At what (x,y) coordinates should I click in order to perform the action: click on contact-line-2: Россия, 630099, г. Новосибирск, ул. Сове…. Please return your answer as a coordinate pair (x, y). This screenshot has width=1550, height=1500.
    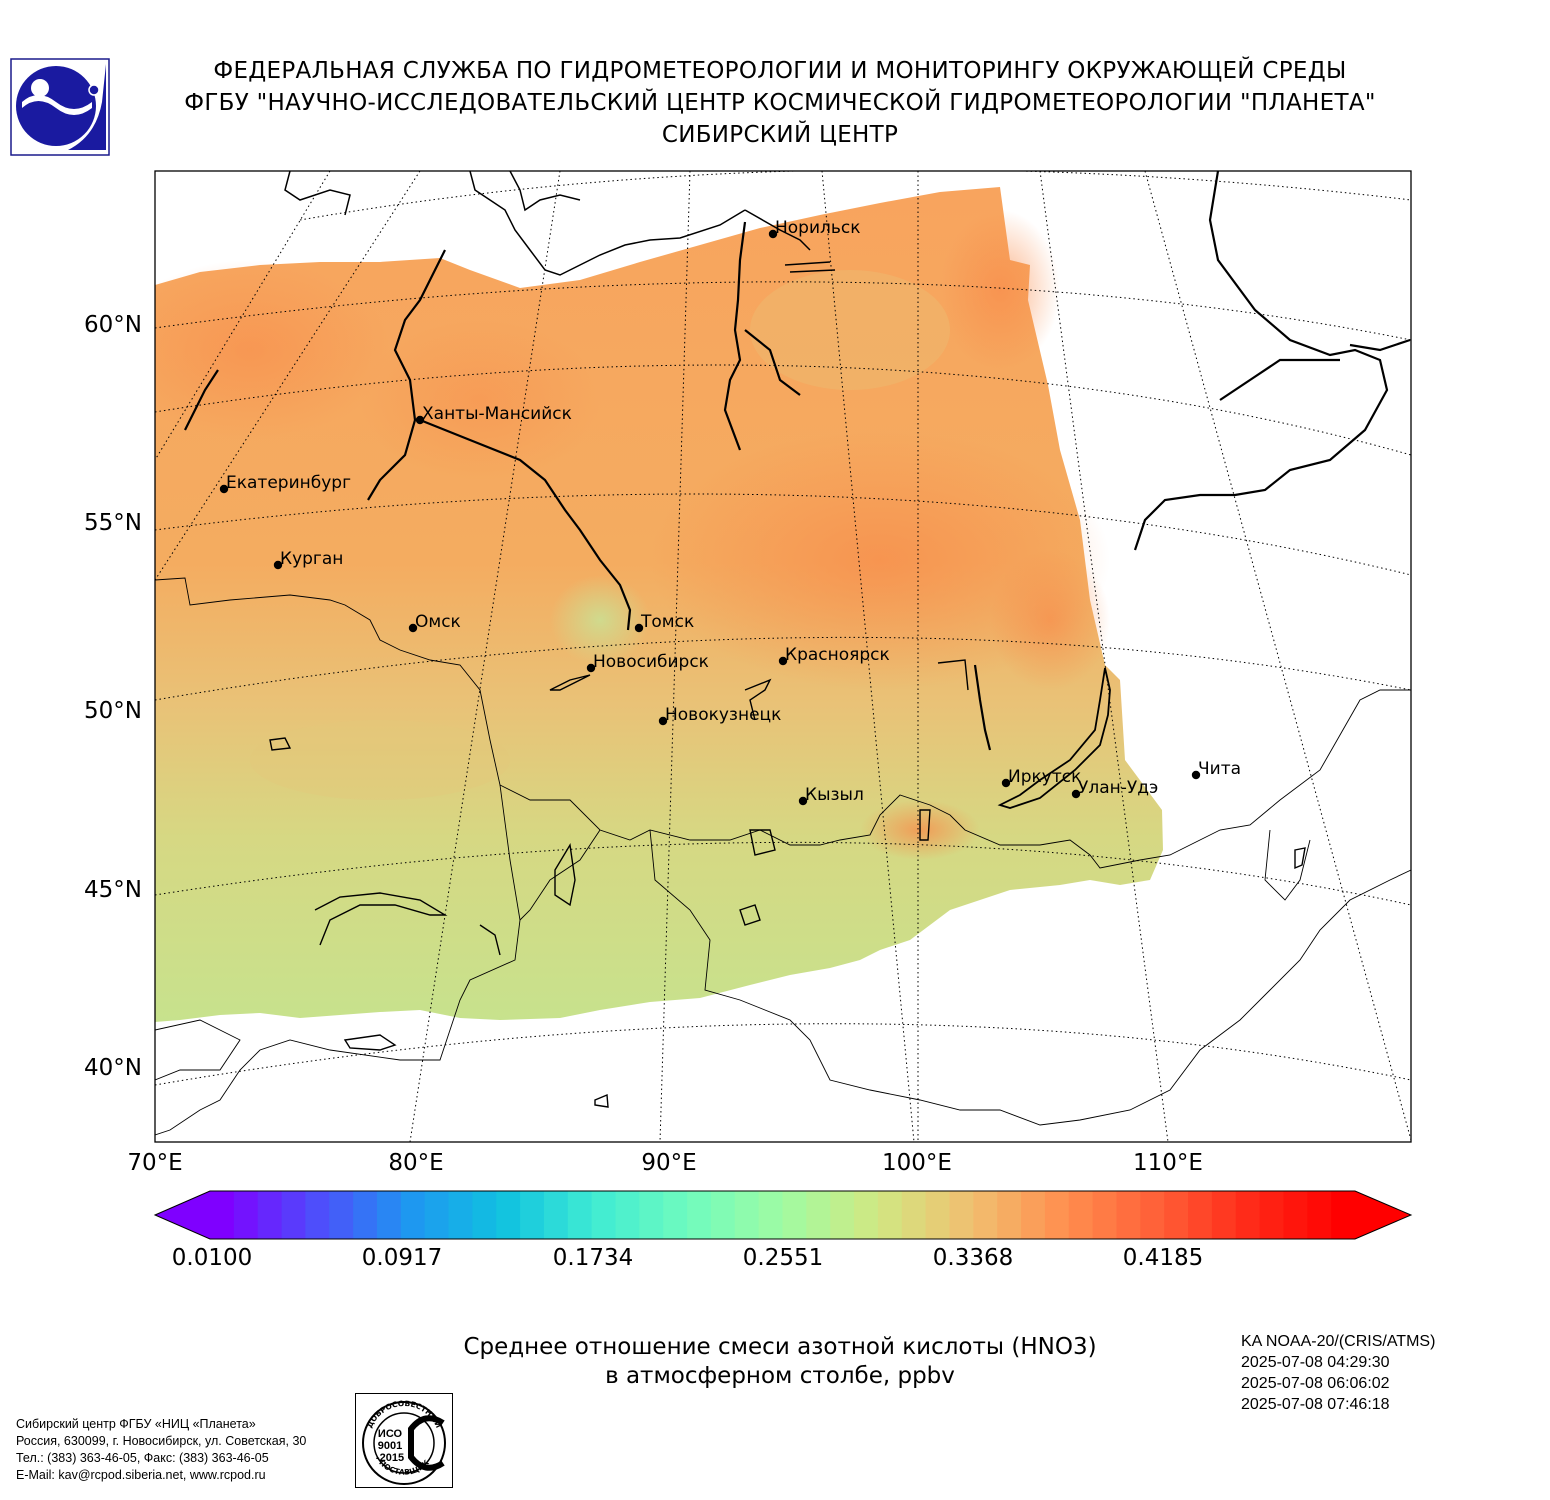
    Looking at the image, I should click on (161, 1441).